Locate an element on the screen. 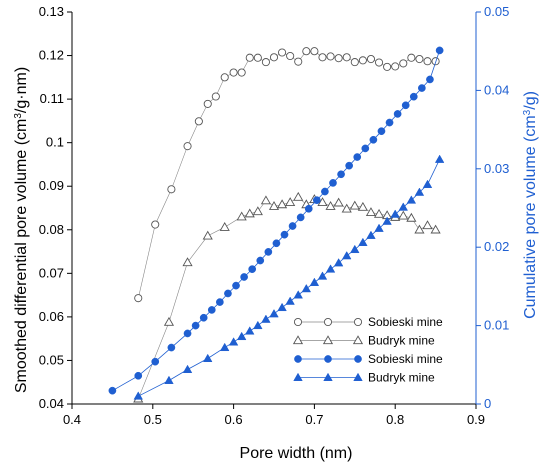 The height and width of the screenshot is (472, 550). y-axis-title-main: Smoothed differential pore volume (cm is located at coordinates (21, 256).